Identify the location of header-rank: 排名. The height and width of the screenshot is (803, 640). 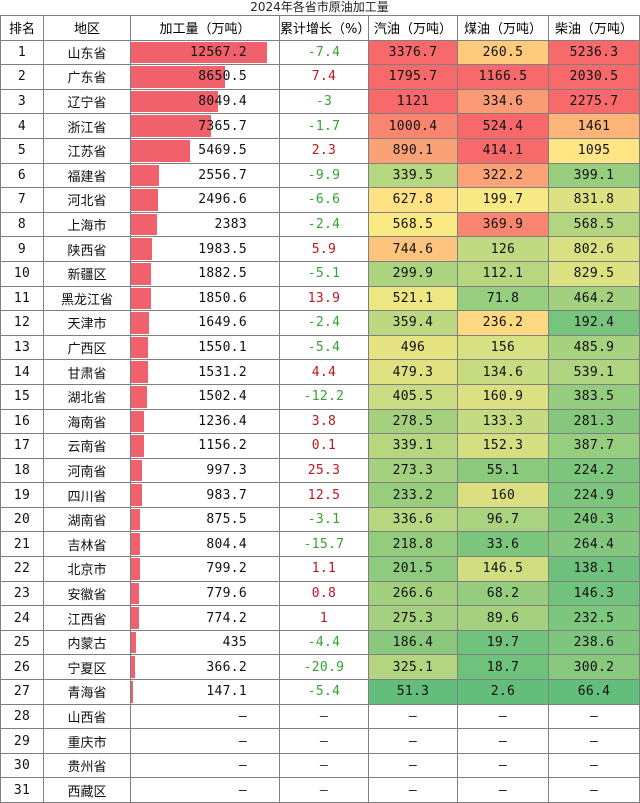
(22, 28).